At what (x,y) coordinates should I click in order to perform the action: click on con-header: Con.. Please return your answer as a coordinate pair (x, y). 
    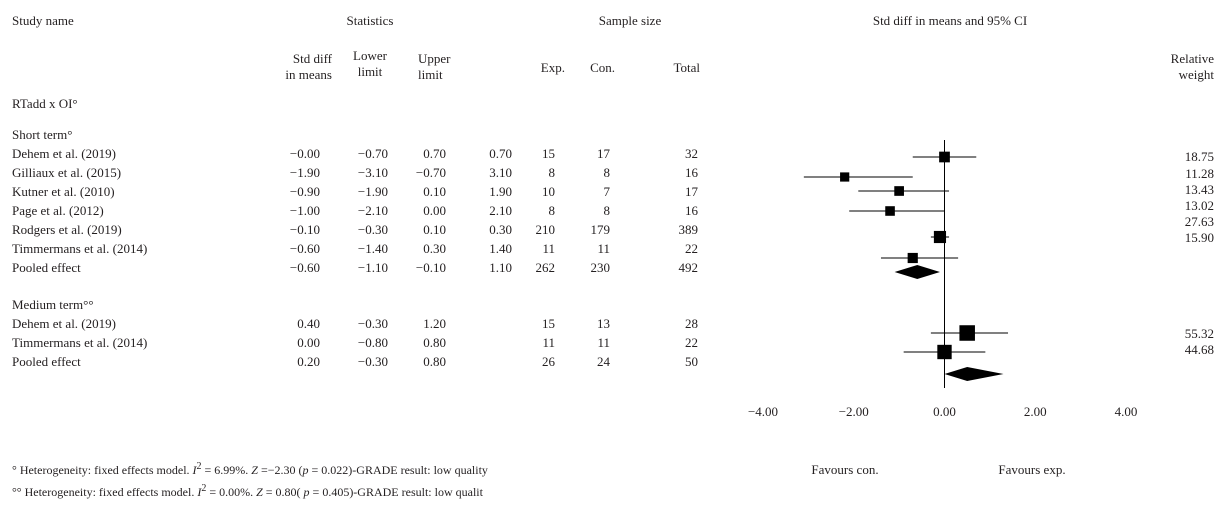
    Looking at the image, I should click on (602, 67).